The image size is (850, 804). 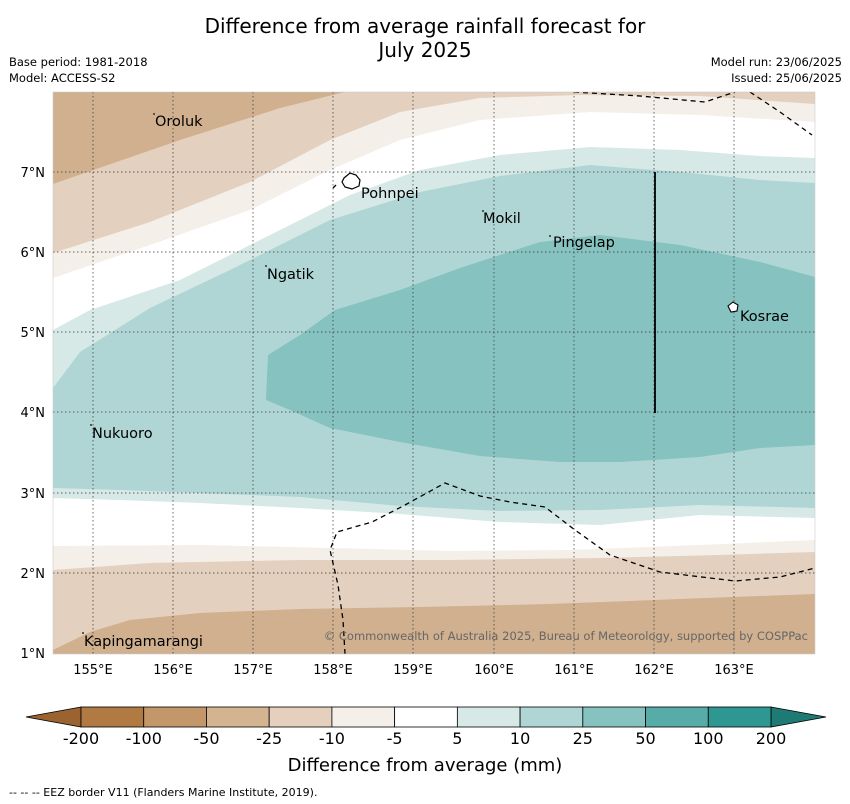 What do you see at coordinates (574, 670) in the screenshot?
I see `lon-tick-label: 161°E` at bounding box center [574, 670].